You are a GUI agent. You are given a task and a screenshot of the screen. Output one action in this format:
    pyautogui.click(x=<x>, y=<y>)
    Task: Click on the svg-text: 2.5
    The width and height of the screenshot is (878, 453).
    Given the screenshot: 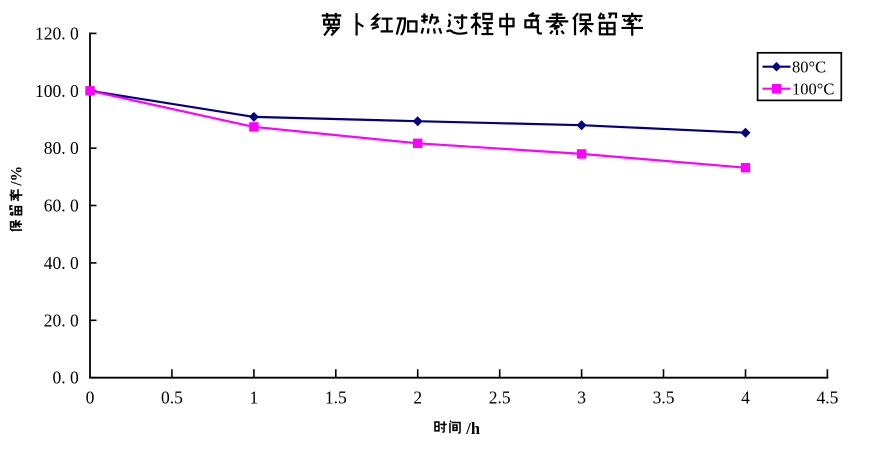 What is the action you would take?
    pyautogui.click(x=500, y=398)
    